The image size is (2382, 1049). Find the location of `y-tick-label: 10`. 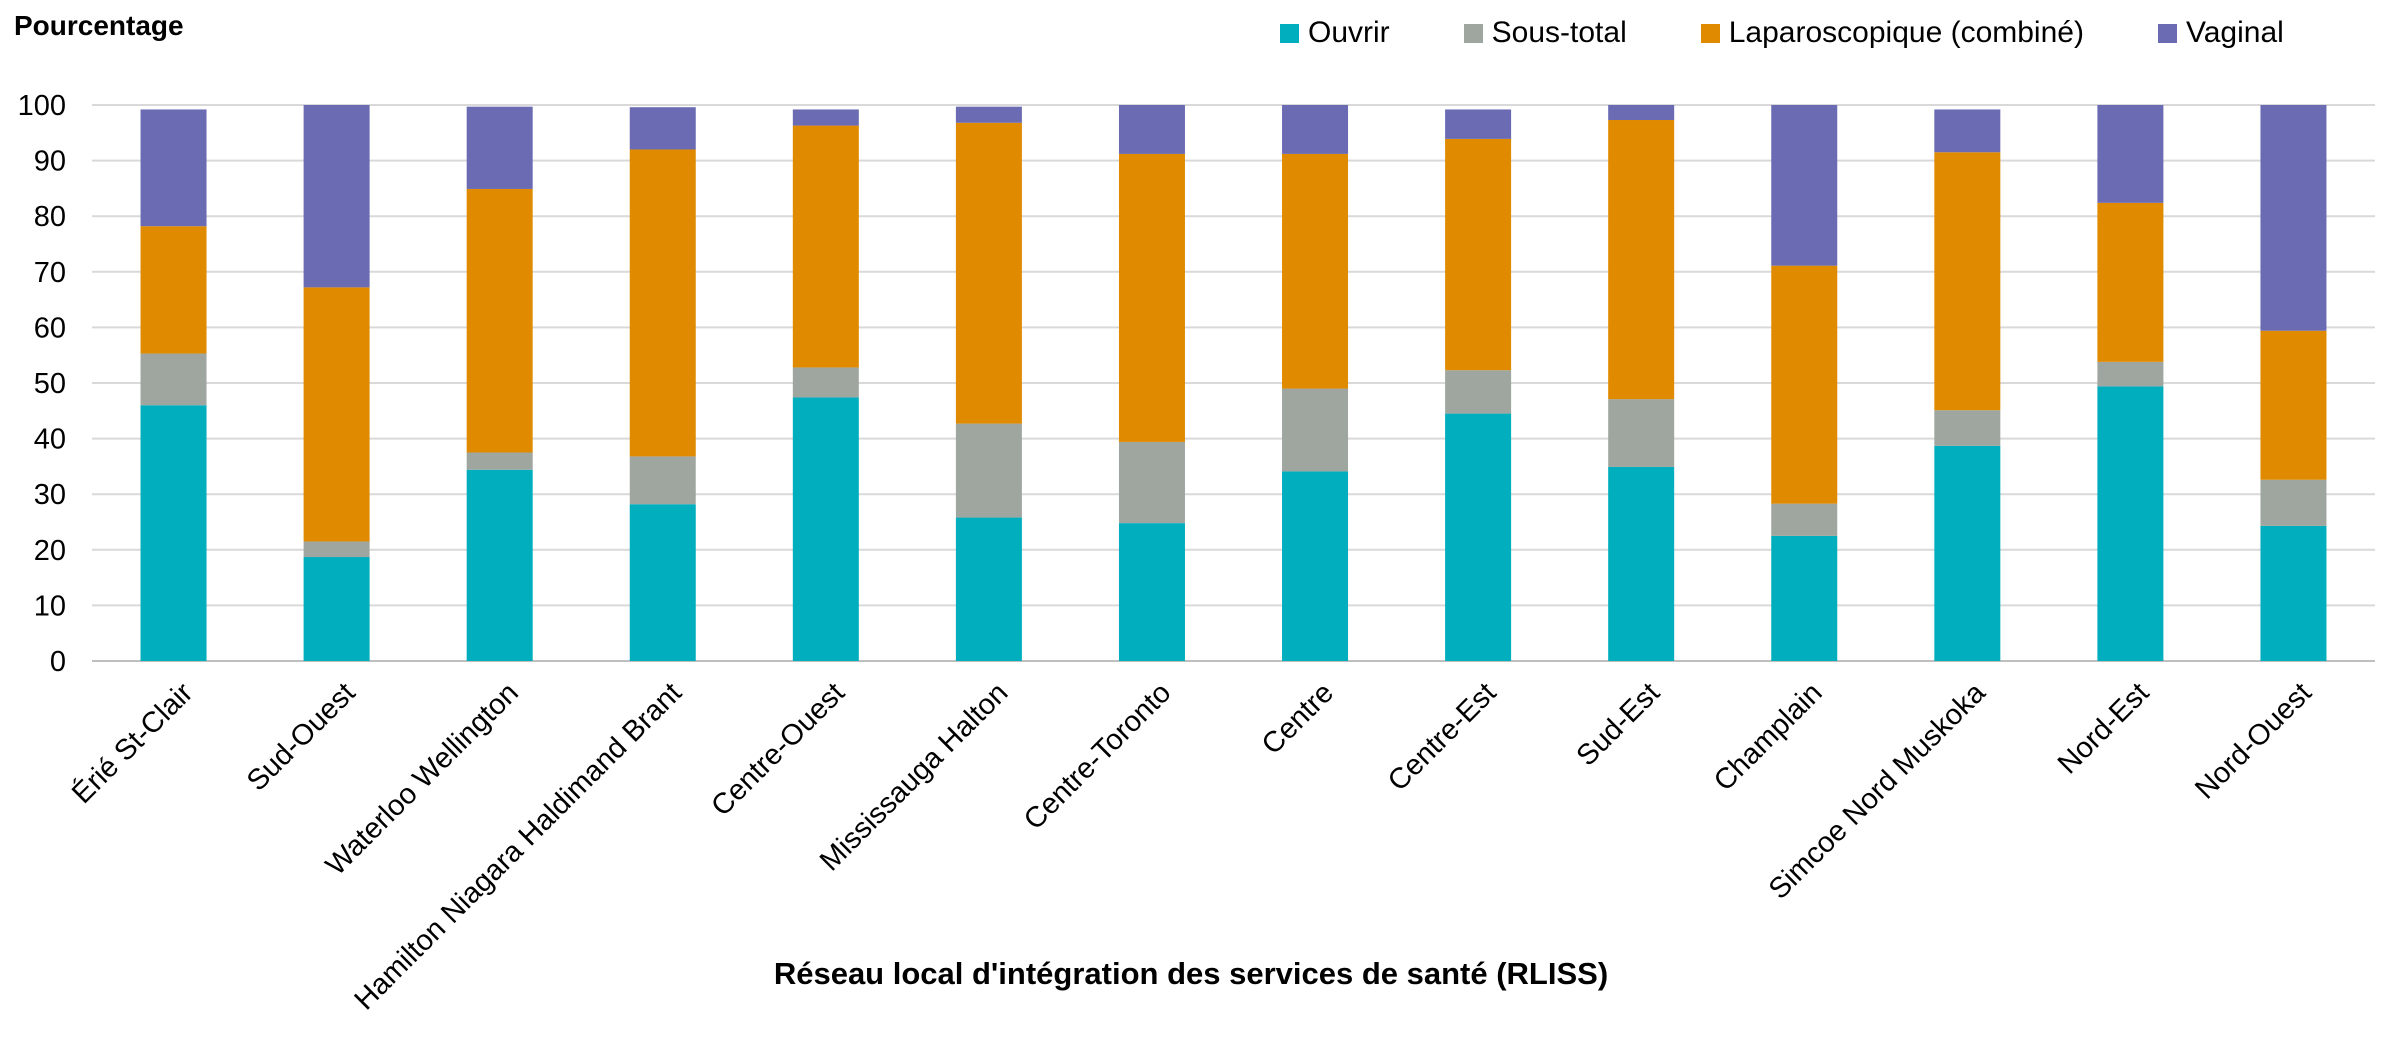

y-tick-label: 10 is located at coordinates (50, 606).